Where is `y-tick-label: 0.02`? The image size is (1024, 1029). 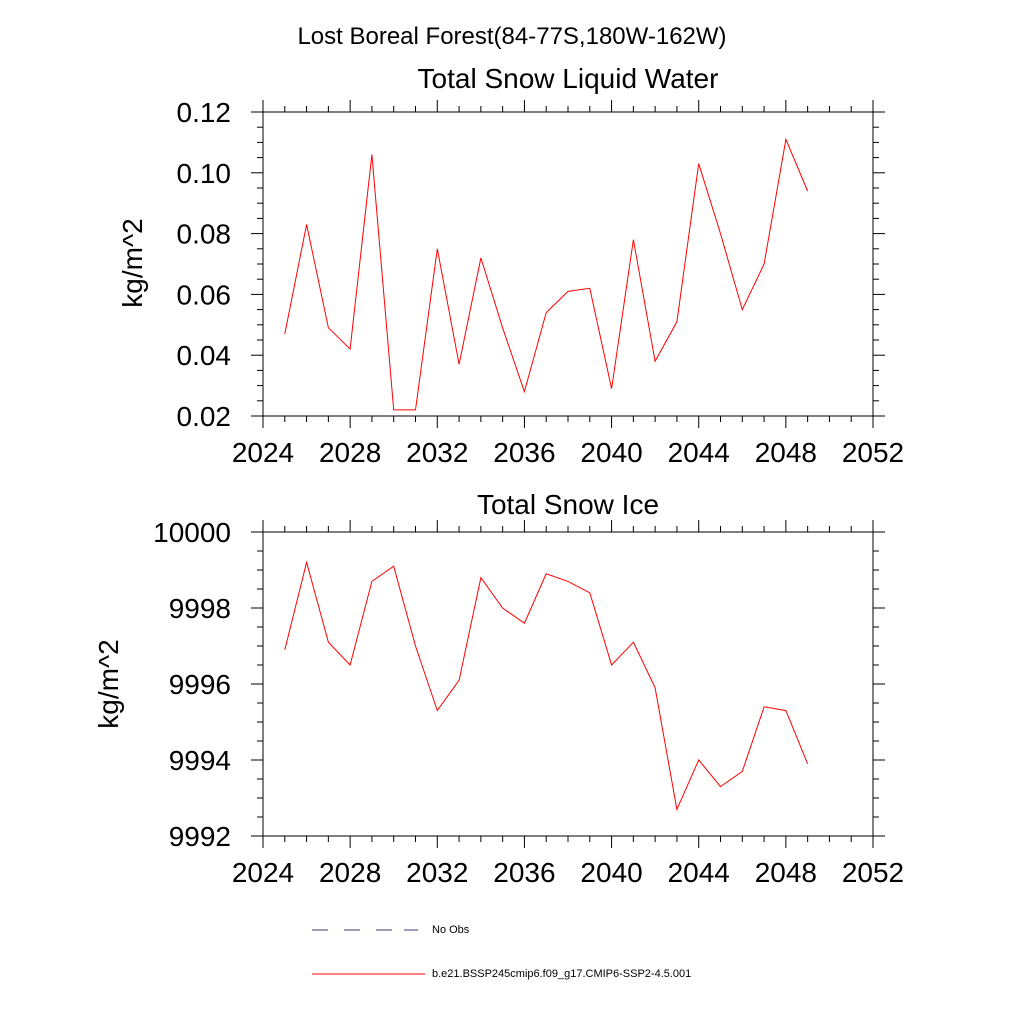
y-tick-label: 0.02 is located at coordinates (204, 416).